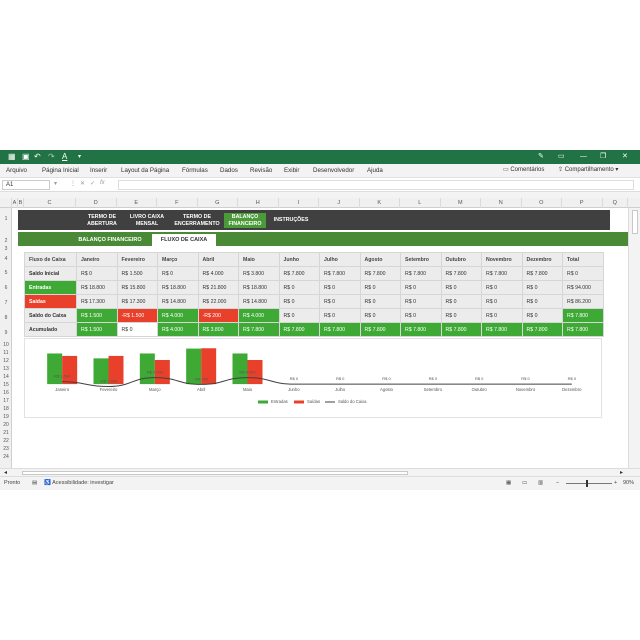 This screenshot has width=640, height=640. Describe the element at coordinates (110, 240) in the screenshot. I see `tab-balanco-financeiro: BALANÇO FINANCEIRO` at that location.